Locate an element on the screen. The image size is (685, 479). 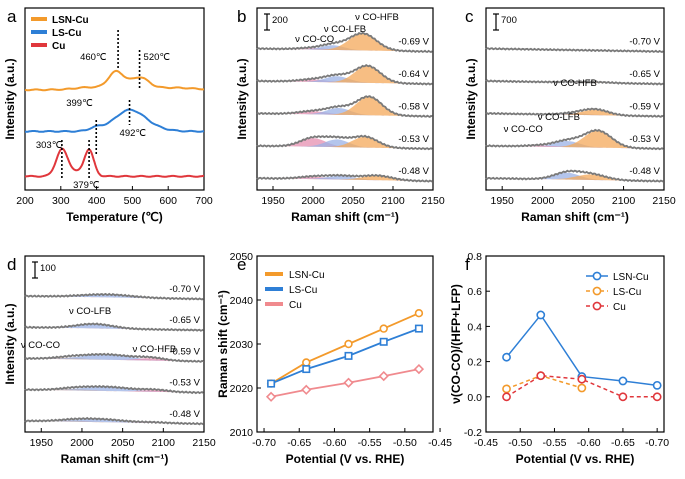
x-tick-label: 2050 is located at coordinates (123, 443).